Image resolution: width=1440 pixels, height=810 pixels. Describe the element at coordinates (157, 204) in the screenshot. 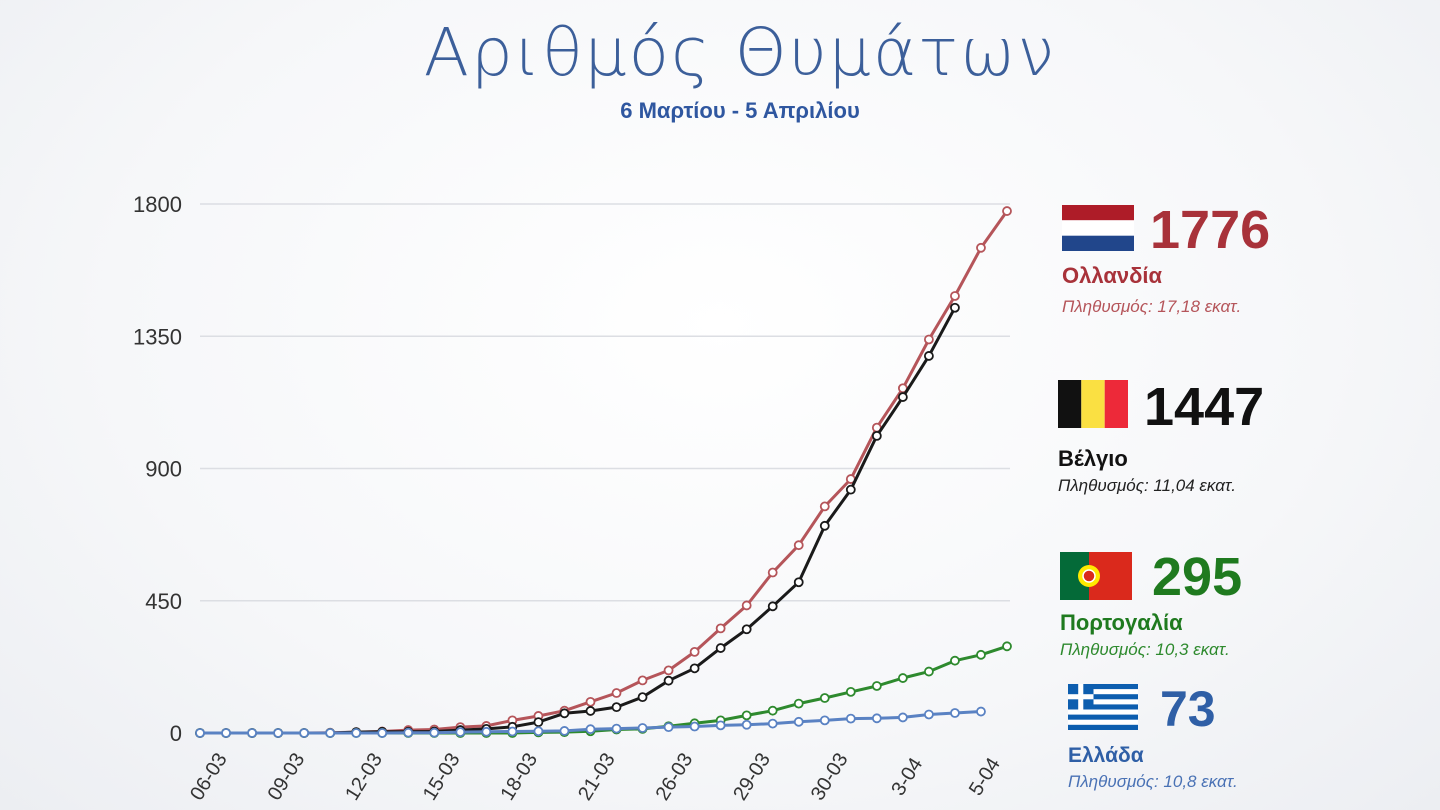

I see `y-tick-label: 1800` at that location.